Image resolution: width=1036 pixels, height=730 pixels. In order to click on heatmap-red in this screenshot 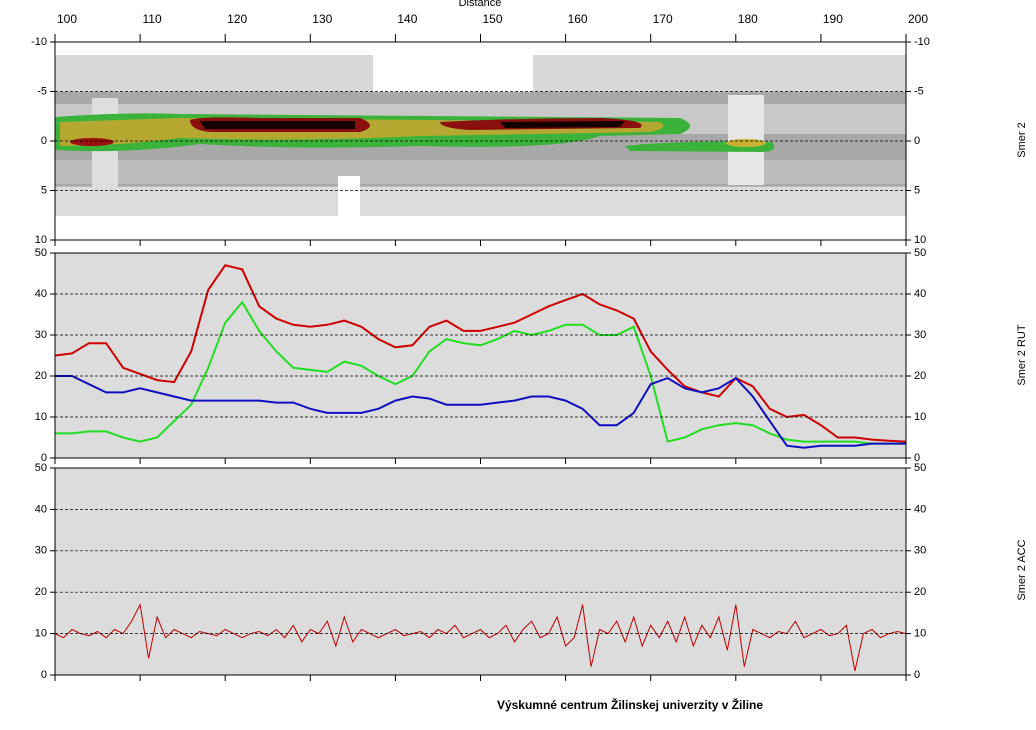, I will do `click(92, 142)`.